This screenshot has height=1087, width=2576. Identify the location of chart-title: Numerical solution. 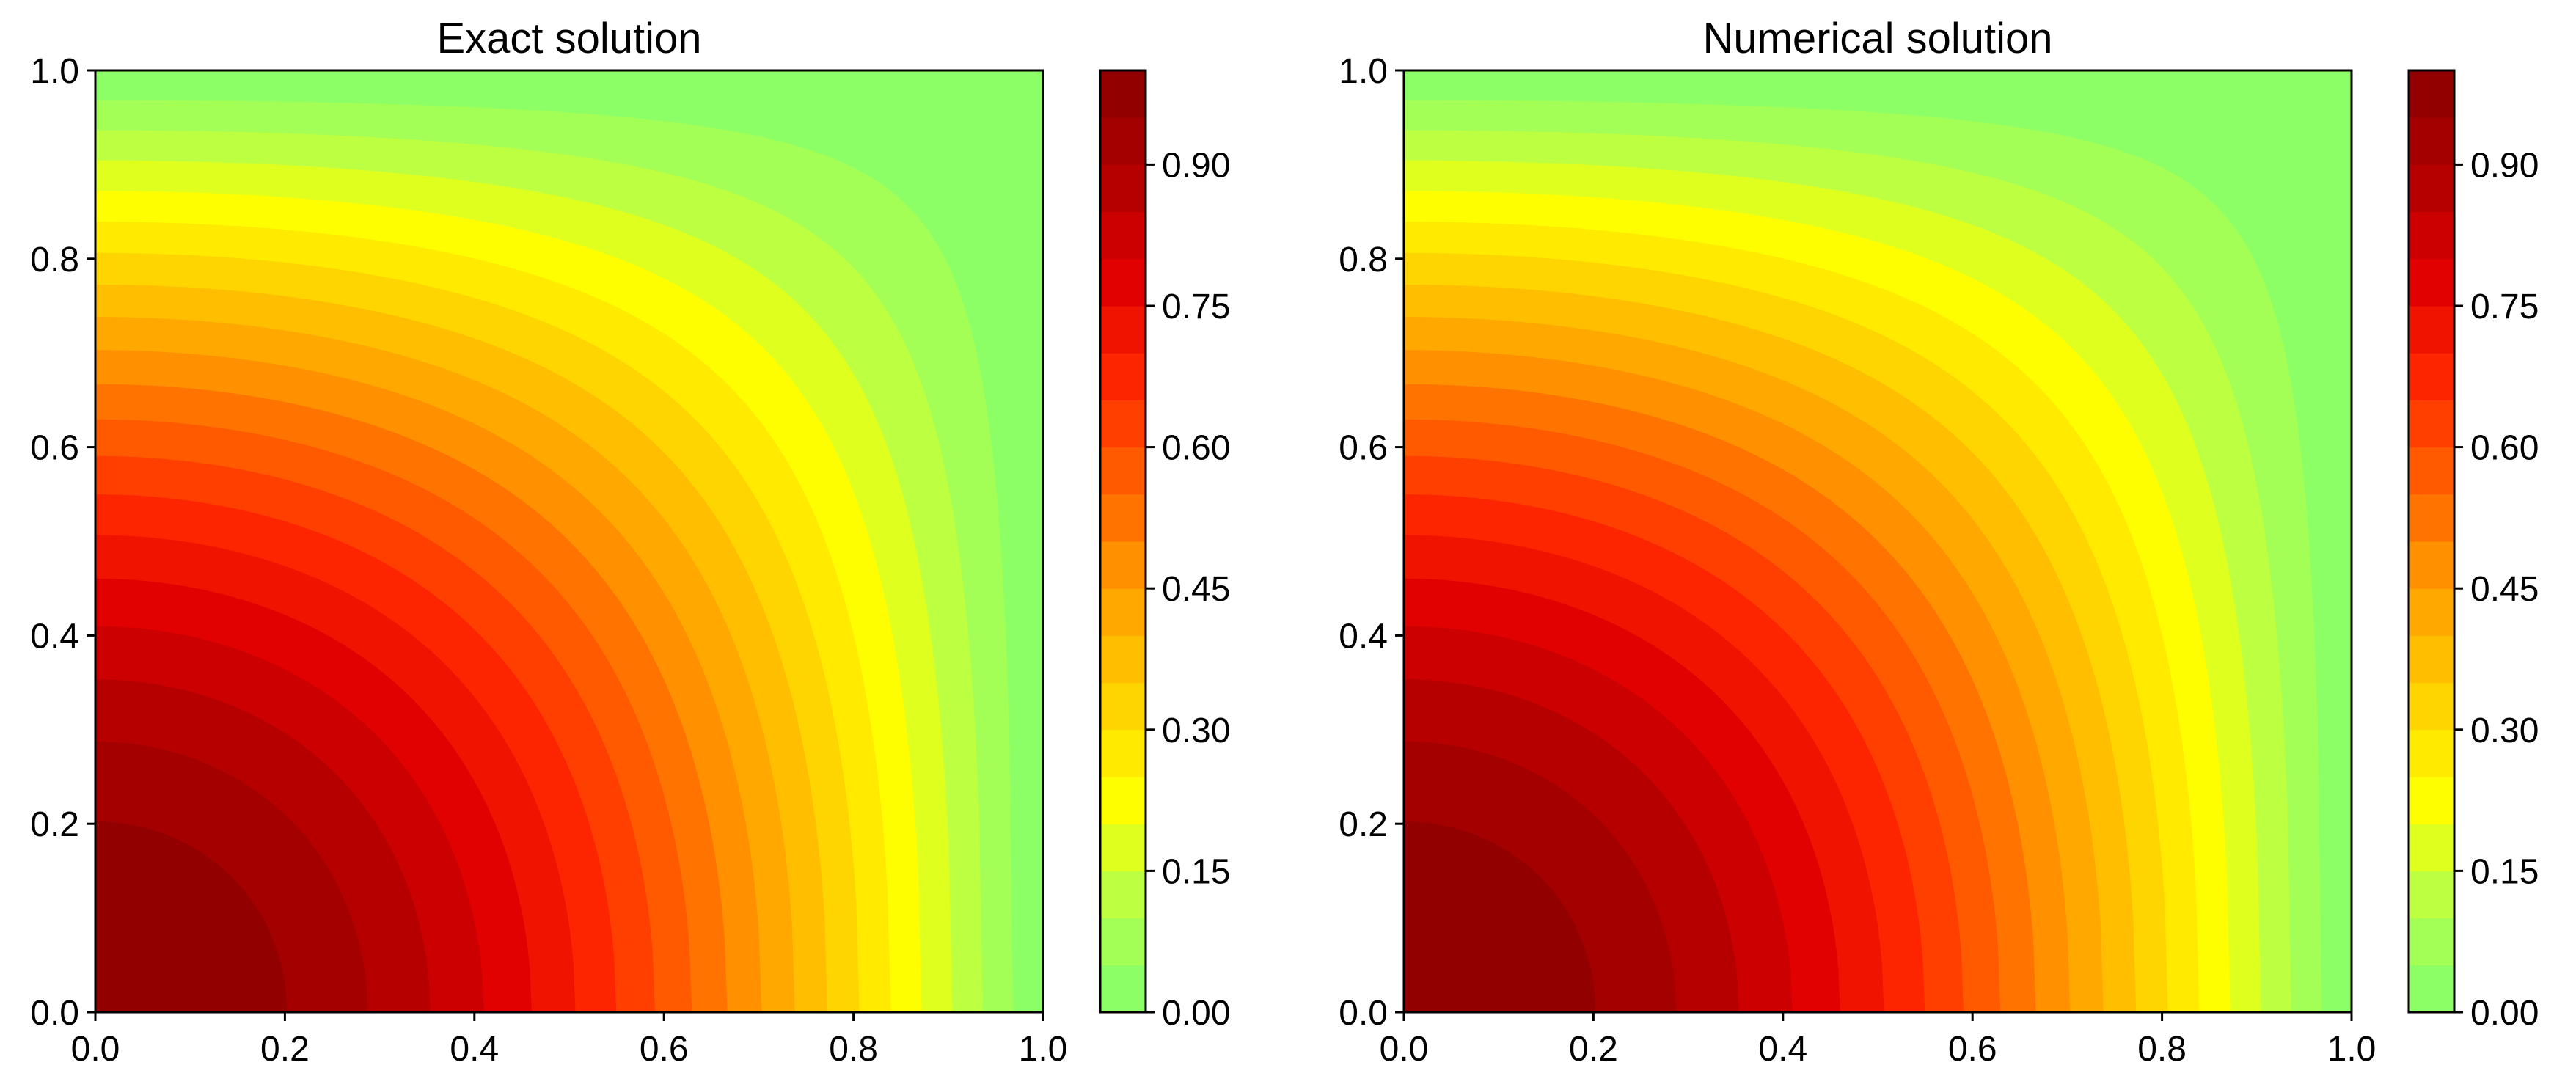
(1877, 38).